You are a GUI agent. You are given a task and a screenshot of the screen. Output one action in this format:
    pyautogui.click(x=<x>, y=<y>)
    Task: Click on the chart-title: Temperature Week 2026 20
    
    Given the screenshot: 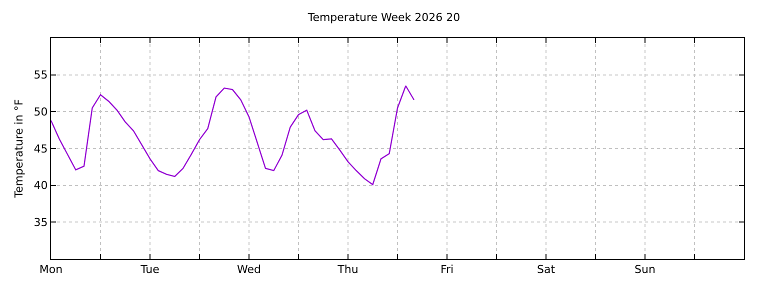 What is the action you would take?
    pyautogui.click(x=383, y=17)
    